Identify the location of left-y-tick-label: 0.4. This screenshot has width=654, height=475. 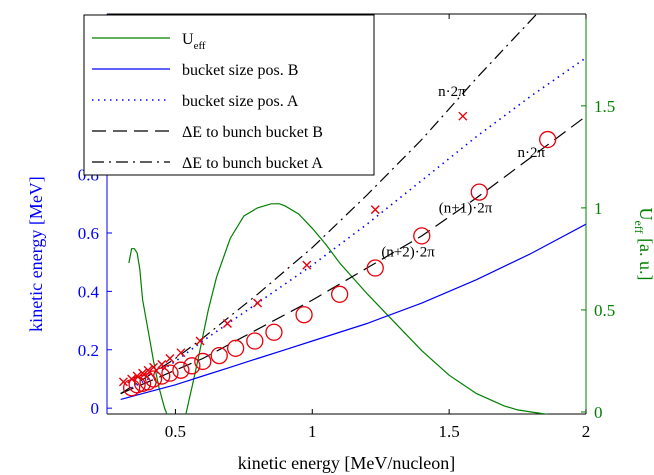
(89, 291).